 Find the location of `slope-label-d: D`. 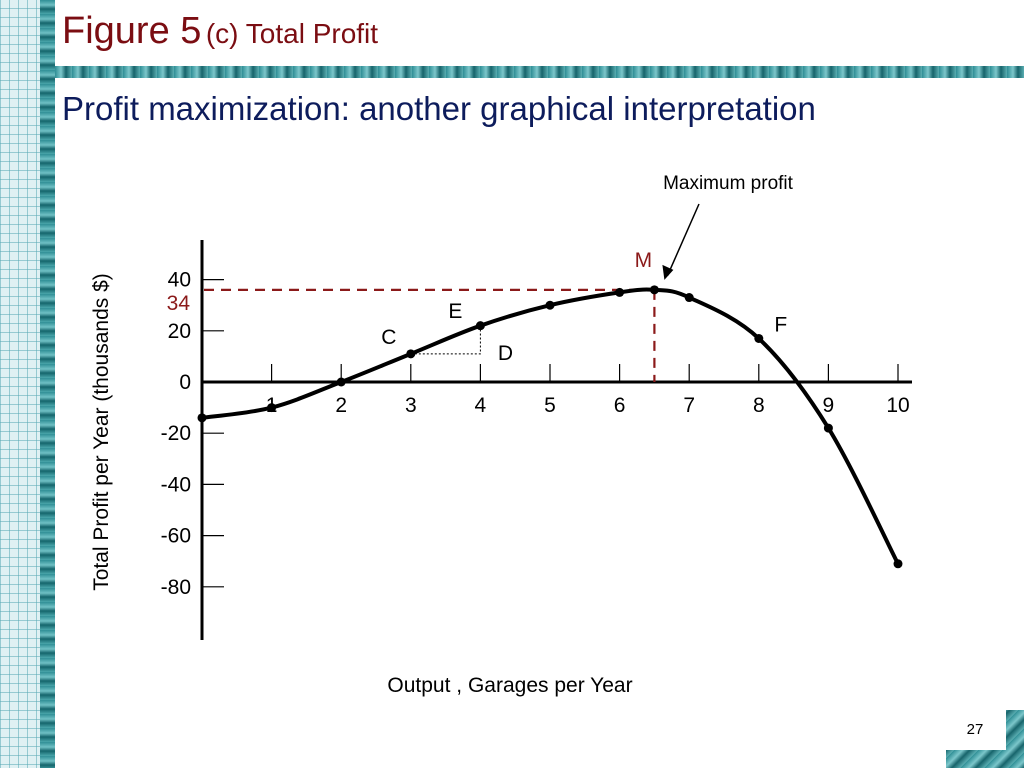

slope-label-d: D is located at coordinates (505, 353).